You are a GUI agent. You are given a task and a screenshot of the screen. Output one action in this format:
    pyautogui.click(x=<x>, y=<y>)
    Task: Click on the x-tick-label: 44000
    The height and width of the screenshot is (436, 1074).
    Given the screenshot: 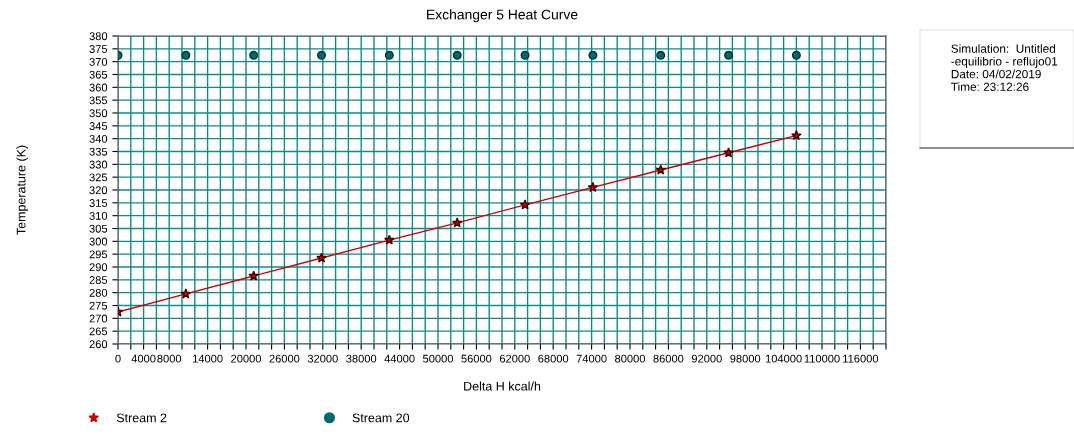 What is the action you would take?
    pyautogui.click(x=399, y=358)
    